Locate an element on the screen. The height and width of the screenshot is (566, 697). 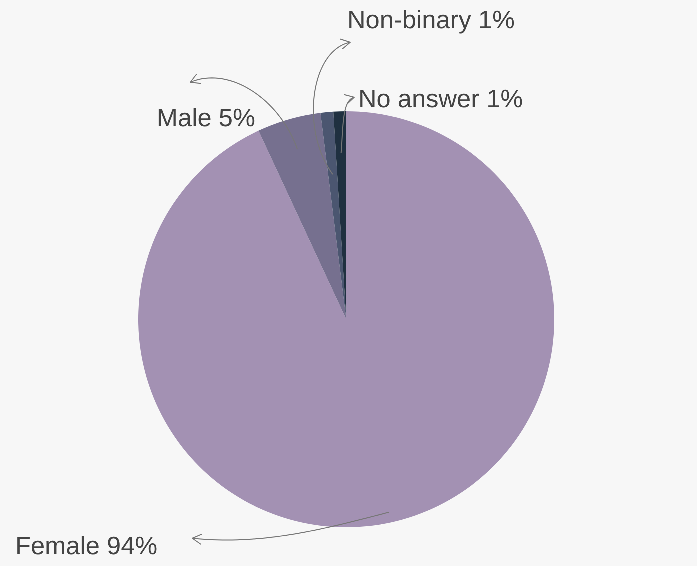
slice-label: Male 5% is located at coordinates (206, 118).